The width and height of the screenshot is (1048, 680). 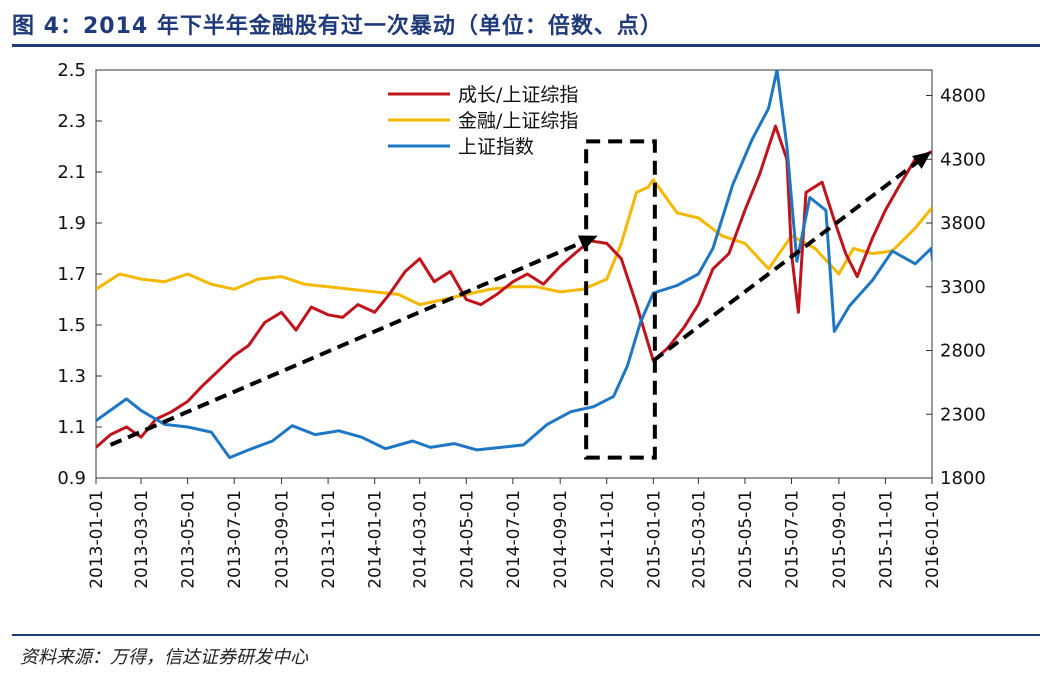 I want to click on x-tick-label: 2013-03-01, so click(x=142, y=539).